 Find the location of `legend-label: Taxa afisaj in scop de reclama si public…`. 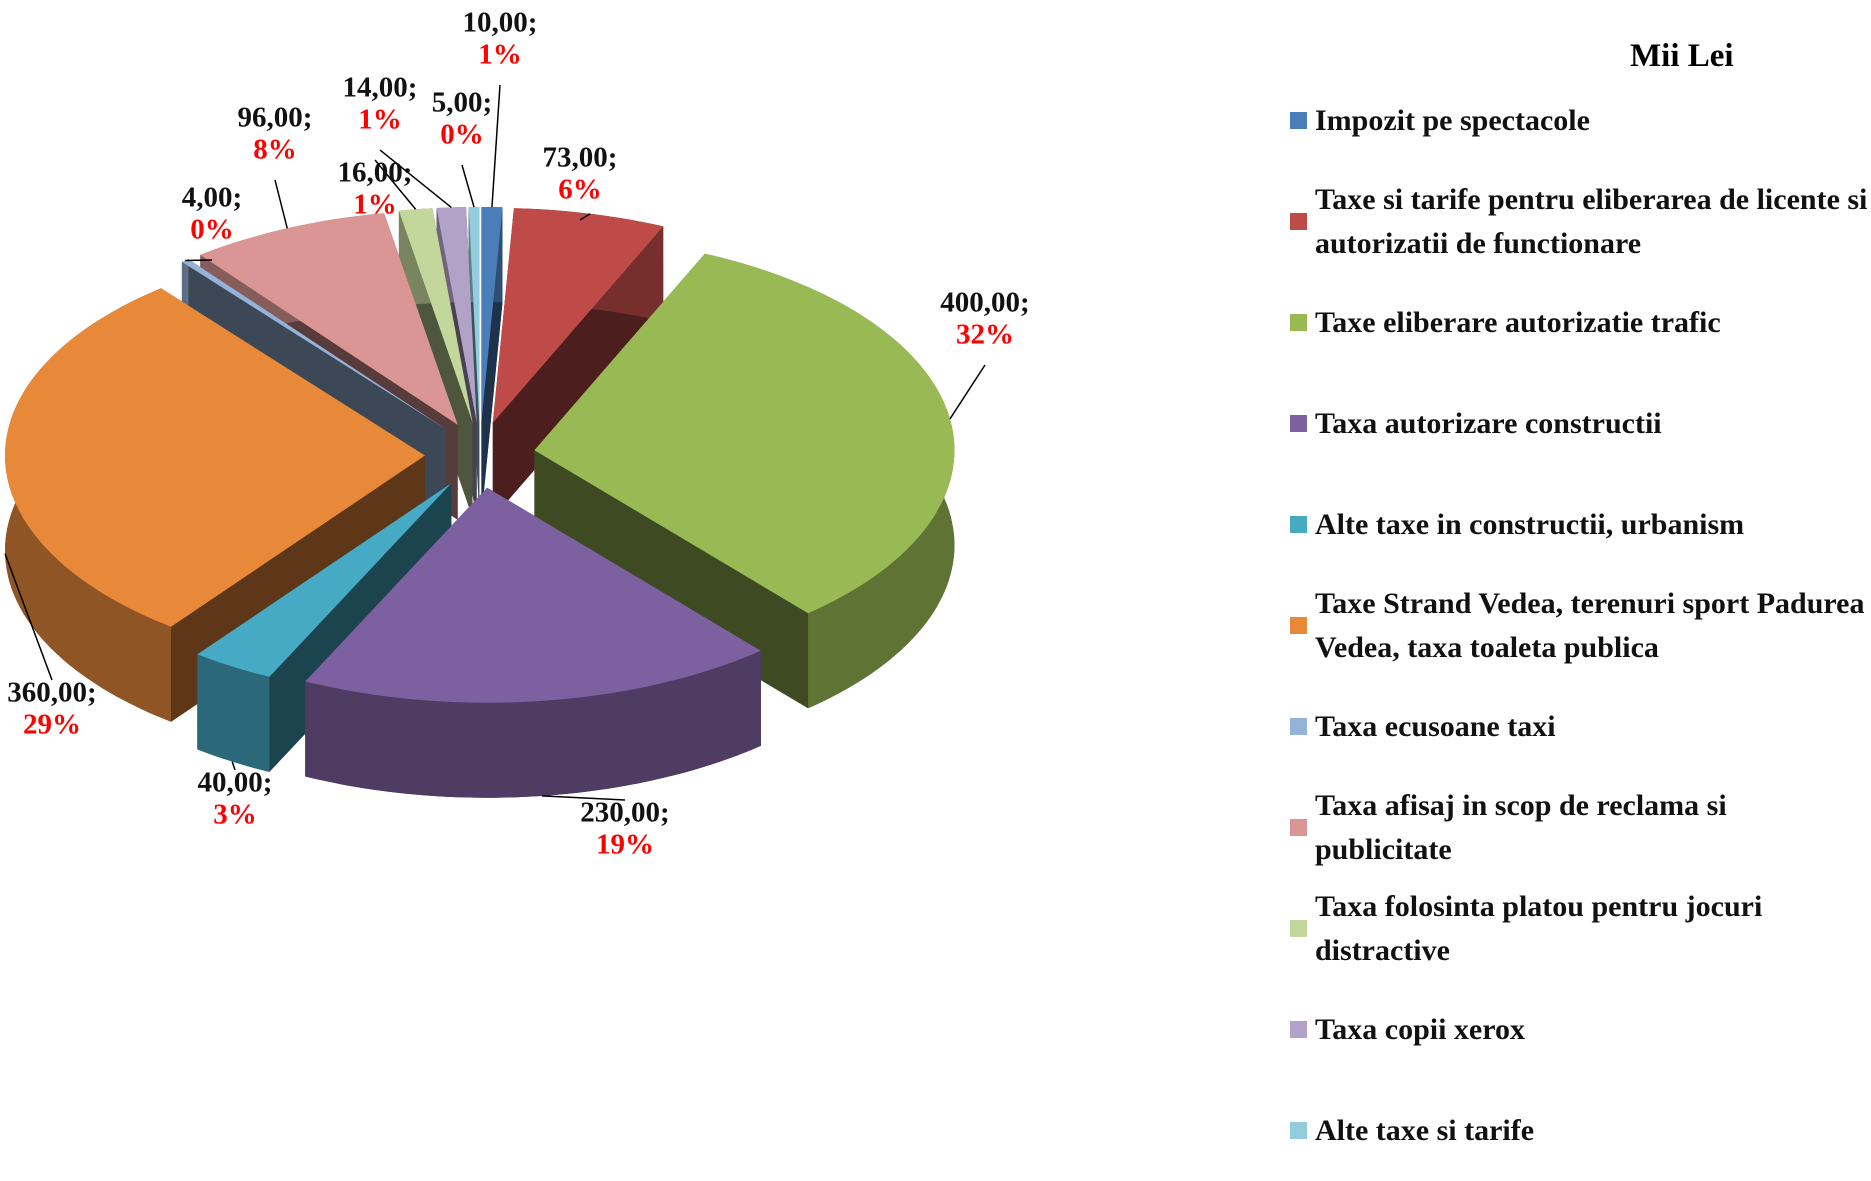

legend-label: Taxa afisaj in scop de reclama si public… is located at coordinates (1521, 827).